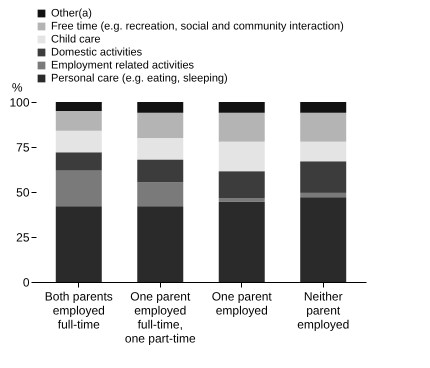 This screenshot has height=368, width=430. What do you see at coordinates (123, 66) in the screenshot?
I see `legend-label: Employment related activities` at bounding box center [123, 66].